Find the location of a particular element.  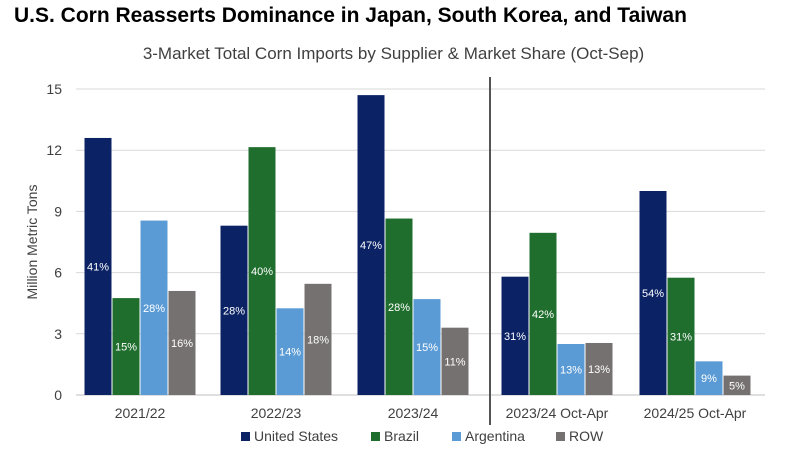

legend-label: ROW is located at coordinates (586, 436).